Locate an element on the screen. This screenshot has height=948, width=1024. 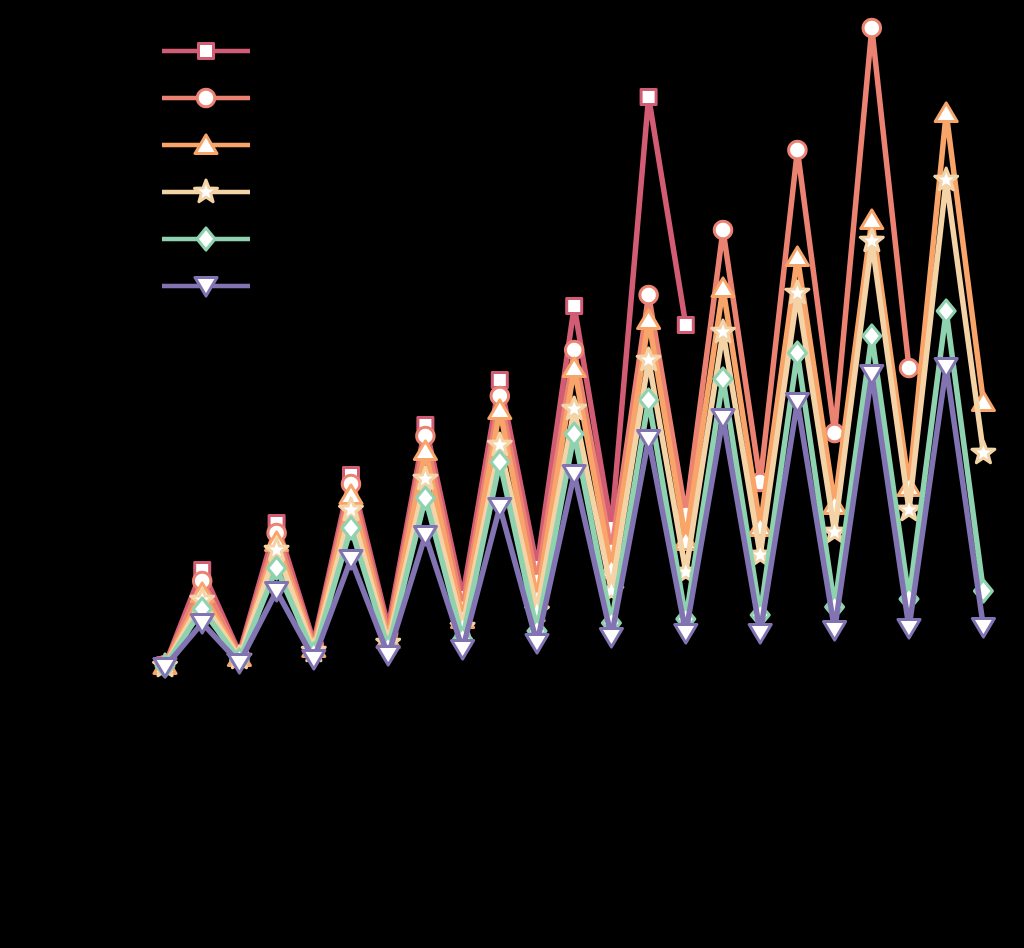
legend-entry-triangle-down is located at coordinates (206, 287).